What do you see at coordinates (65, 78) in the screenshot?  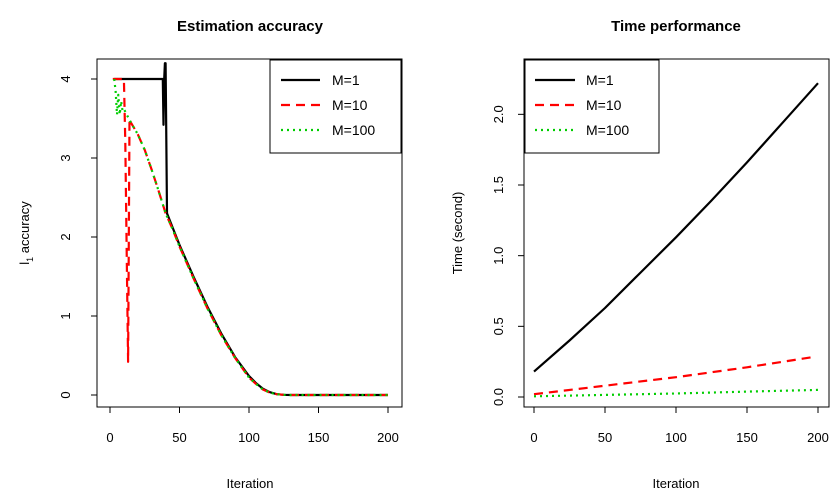 I see `accuracy-y-tick-label: 4` at bounding box center [65, 78].